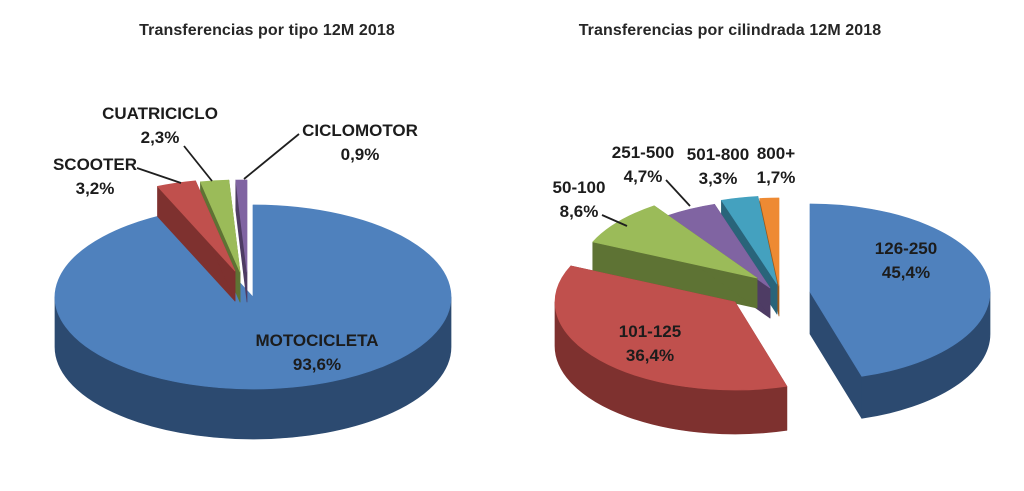 This screenshot has height=491, width=1024. I want to click on label-cuatriciclo-pct: 2,3%, so click(160, 137).